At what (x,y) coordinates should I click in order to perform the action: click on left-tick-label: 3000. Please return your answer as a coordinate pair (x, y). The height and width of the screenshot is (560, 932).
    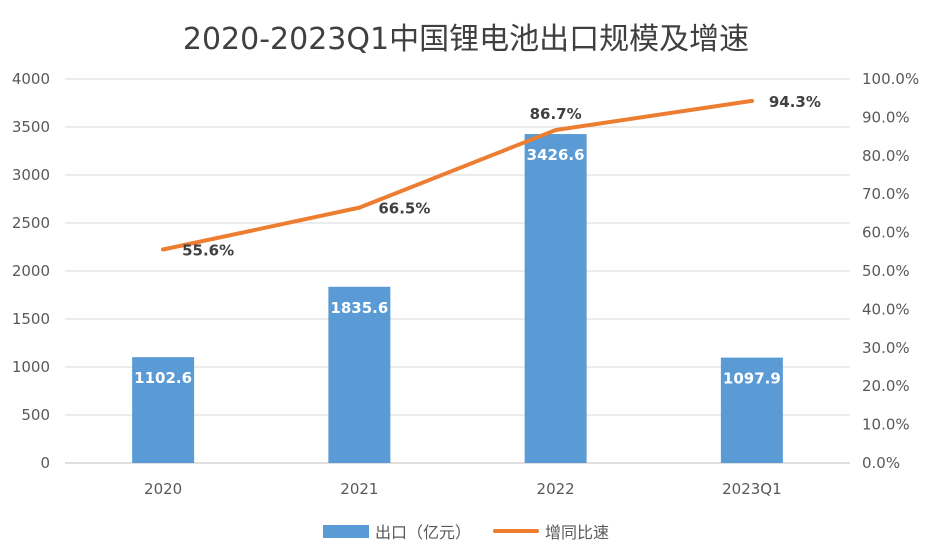
    Looking at the image, I should click on (31, 175).